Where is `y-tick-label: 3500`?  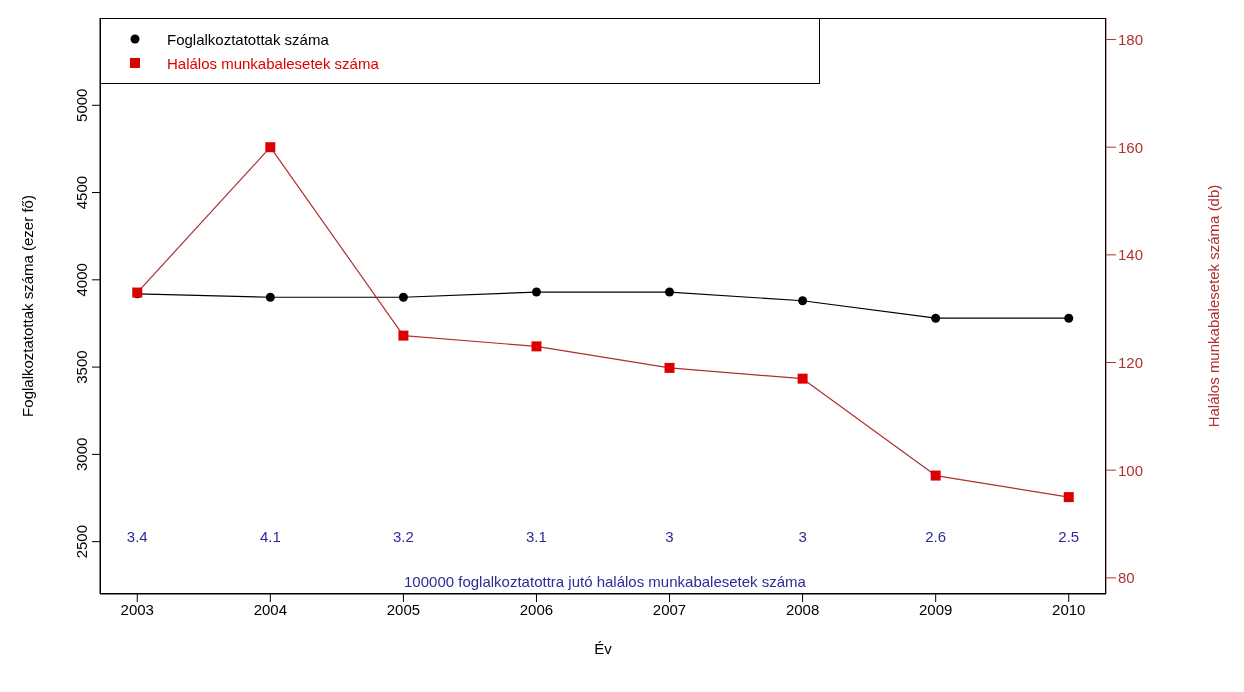 y-tick-label: 3500 is located at coordinates (82, 367).